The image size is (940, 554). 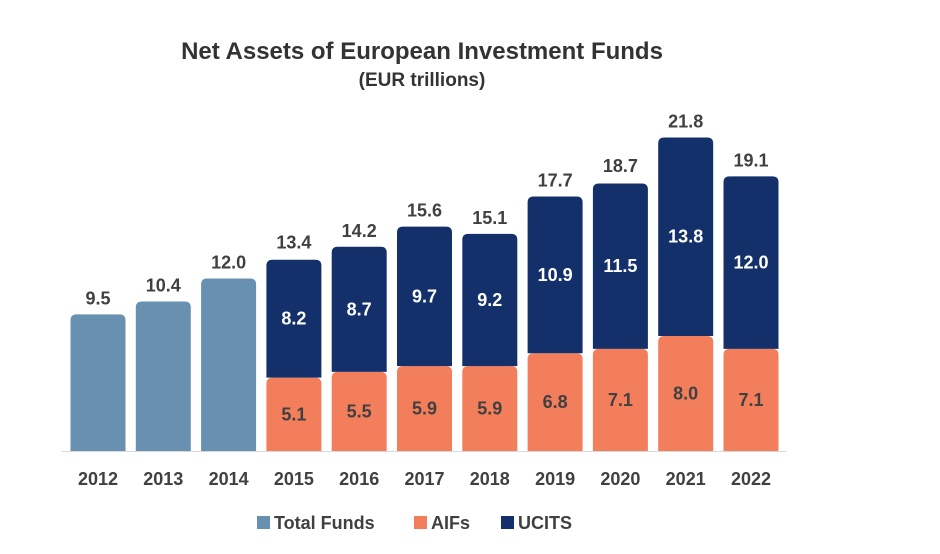 I want to click on ucits-value-label-2015: 8.2, so click(x=293, y=319).